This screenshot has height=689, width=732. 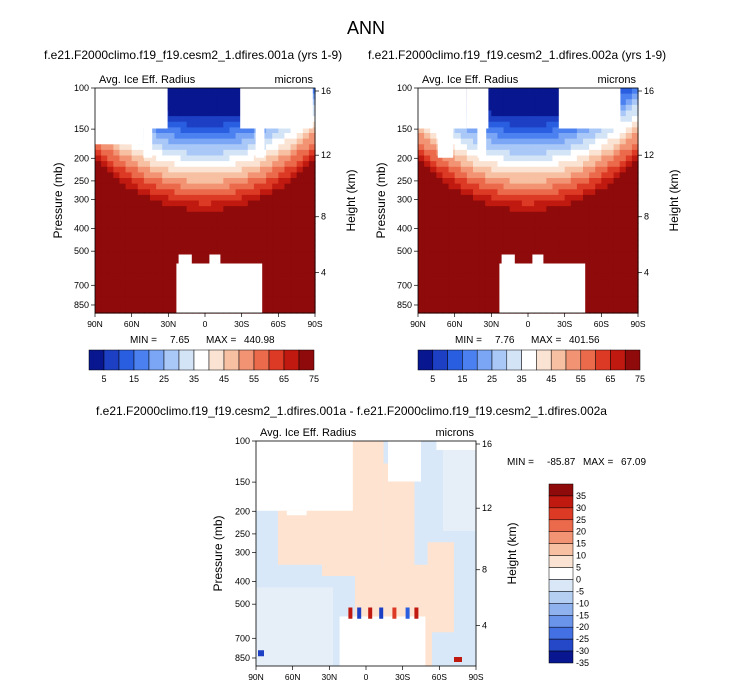 What do you see at coordinates (242, 441) in the screenshot?
I see `y-tick-label: 100` at bounding box center [242, 441].